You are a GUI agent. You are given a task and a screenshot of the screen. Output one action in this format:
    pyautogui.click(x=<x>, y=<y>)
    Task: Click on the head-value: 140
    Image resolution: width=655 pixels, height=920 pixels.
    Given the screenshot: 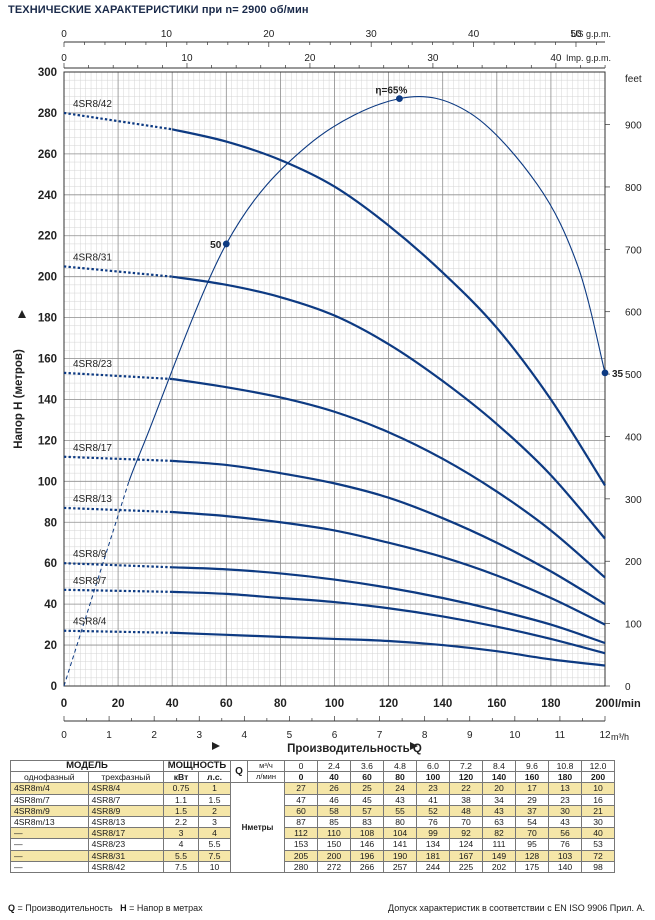 What is the action you would take?
    pyautogui.click(x=565, y=866)
    